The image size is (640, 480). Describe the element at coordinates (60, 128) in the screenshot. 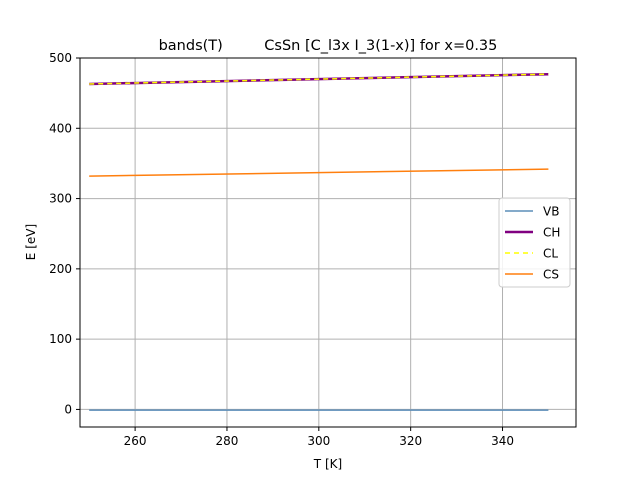

I see `y-tick-label: 400` at that location.